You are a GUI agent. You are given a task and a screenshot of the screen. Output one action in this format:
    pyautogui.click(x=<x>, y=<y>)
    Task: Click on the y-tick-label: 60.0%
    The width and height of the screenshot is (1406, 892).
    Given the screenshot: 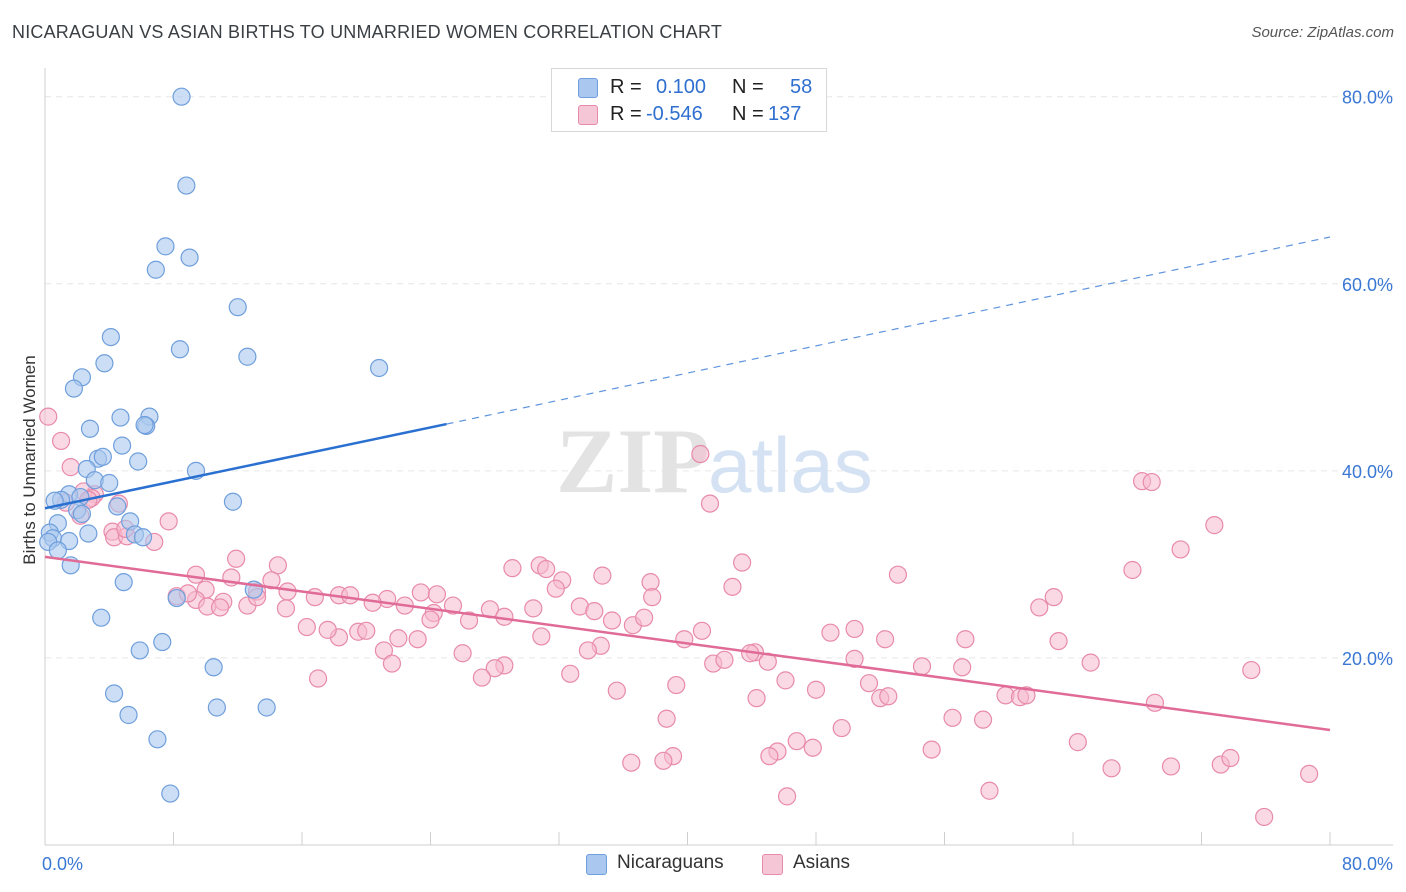 What is the action you would take?
    pyautogui.click(x=1367, y=285)
    